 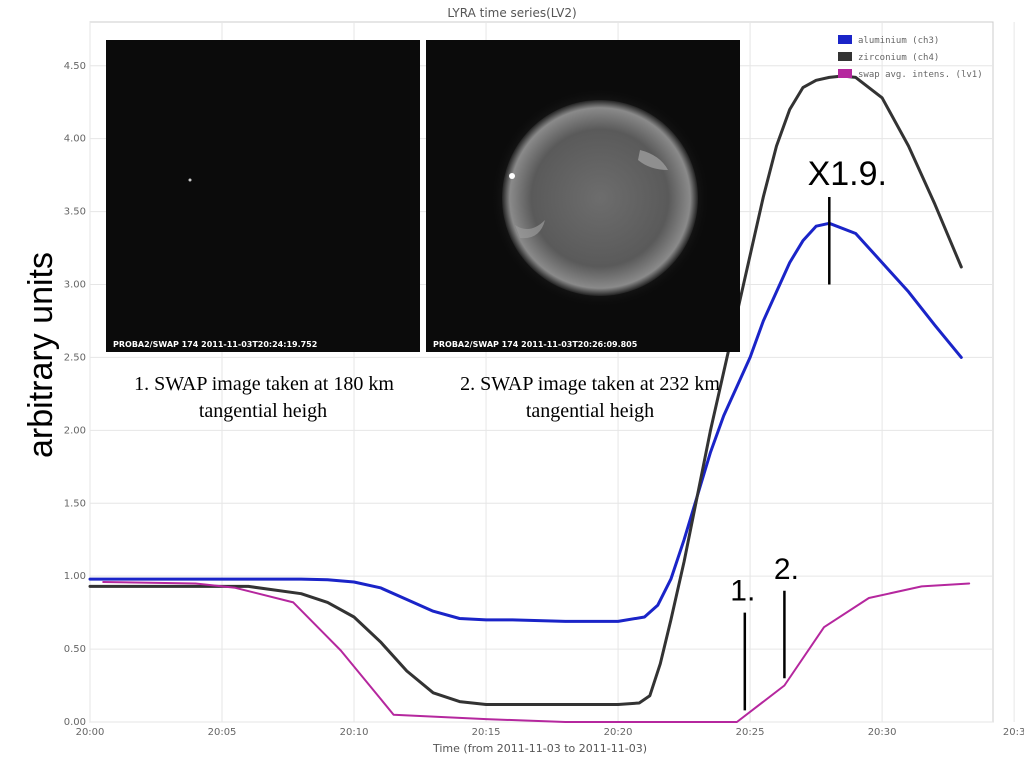 I want to click on x-tick-label: 20:05, so click(x=222, y=732).